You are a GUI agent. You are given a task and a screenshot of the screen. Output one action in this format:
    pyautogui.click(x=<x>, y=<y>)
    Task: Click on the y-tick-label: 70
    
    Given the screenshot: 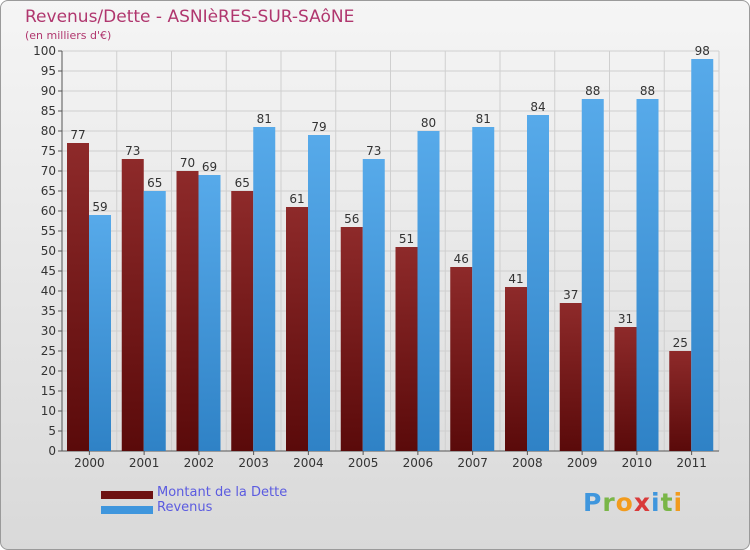 What is the action you would take?
    pyautogui.click(x=48, y=171)
    